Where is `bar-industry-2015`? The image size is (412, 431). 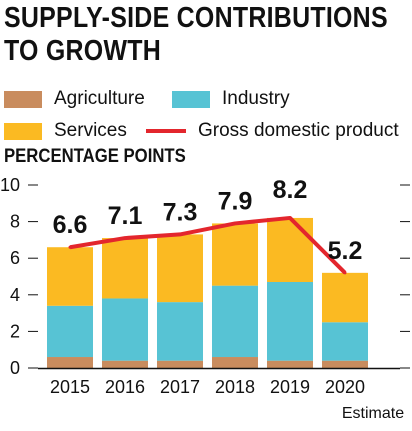
bar-industry-2015 is located at coordinates (70, 331).